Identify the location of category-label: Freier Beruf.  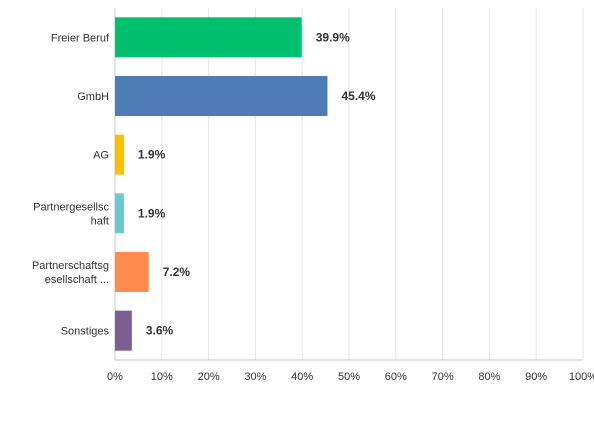
(80, 38).